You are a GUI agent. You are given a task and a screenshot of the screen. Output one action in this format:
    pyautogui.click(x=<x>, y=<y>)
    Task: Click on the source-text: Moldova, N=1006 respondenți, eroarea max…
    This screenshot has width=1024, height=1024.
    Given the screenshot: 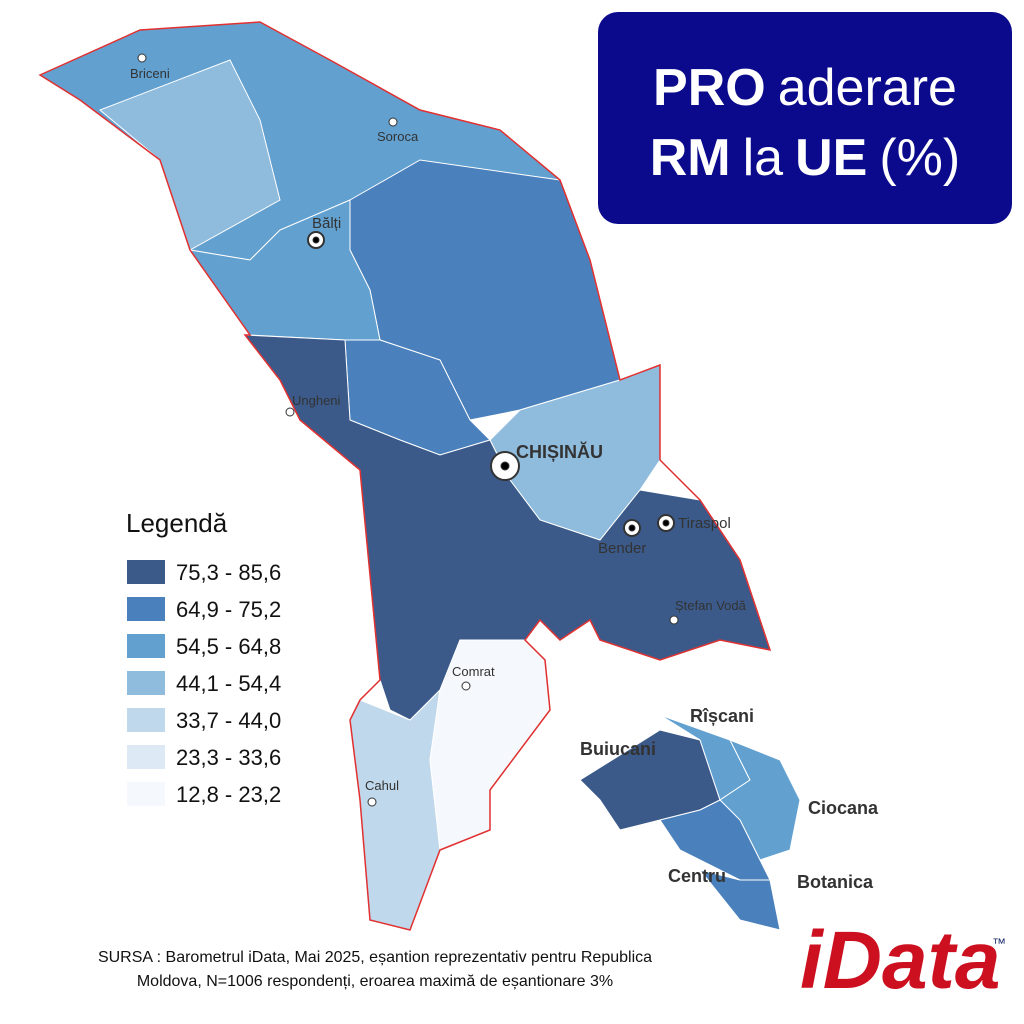 What is the action you would take?
    pyautogui.click(x=375, y=981)
    